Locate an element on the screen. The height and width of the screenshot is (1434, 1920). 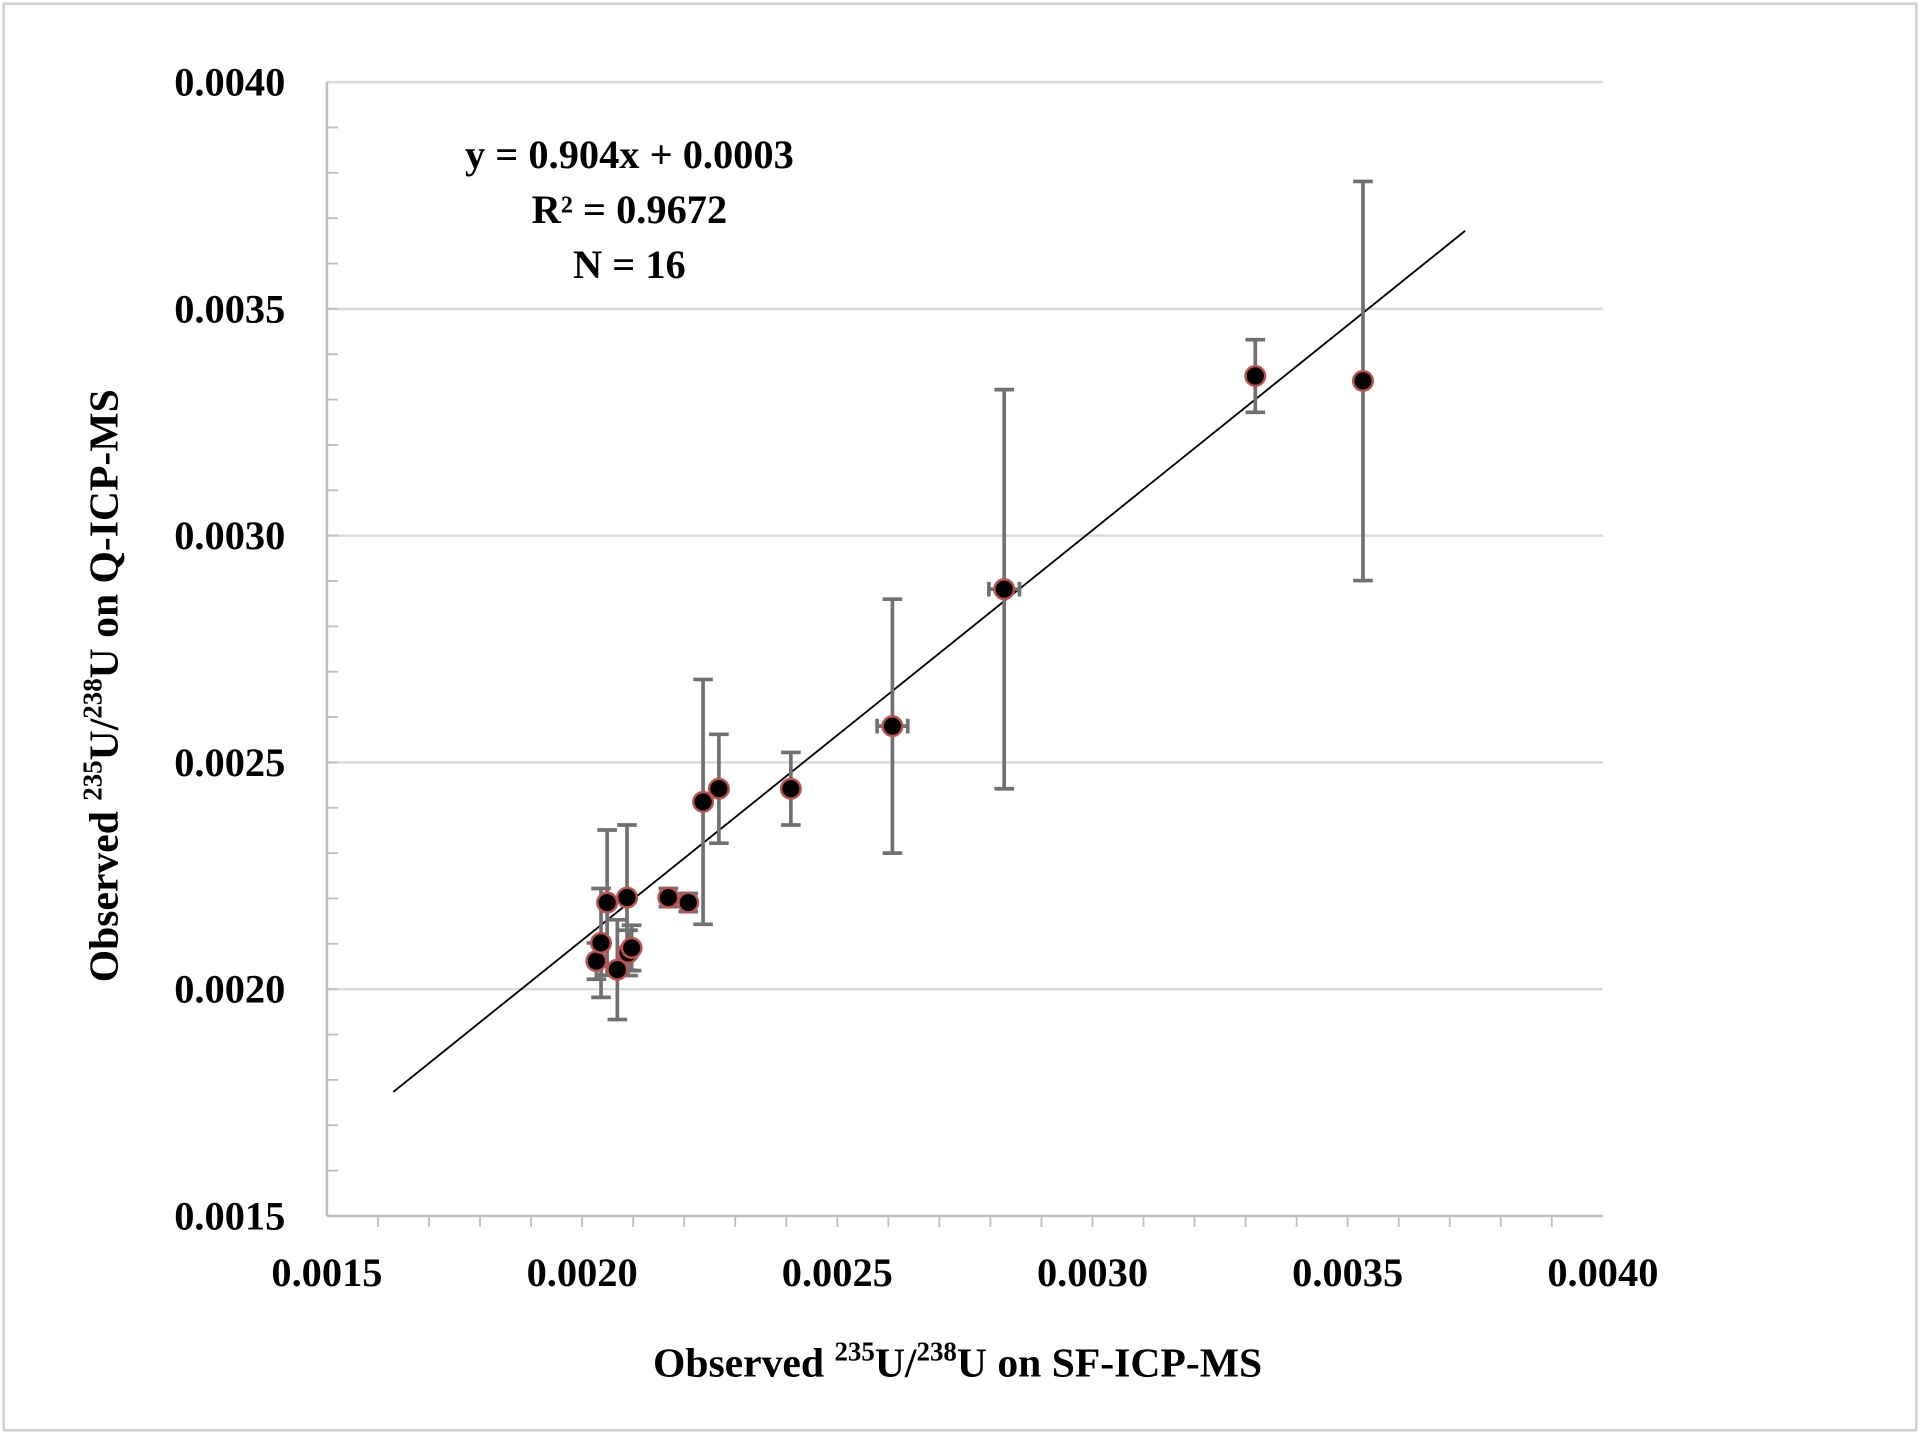
y-tick-label: 0.0035 is located at coordinates (229, 308).